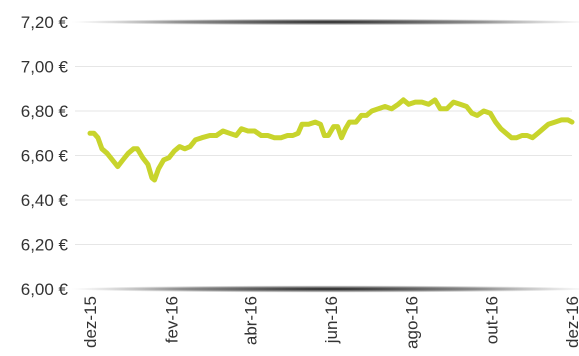  Describe the element at coordinates (45, 289) in the screenshot. I see `y-tick-label: 6,00 €` at that location.